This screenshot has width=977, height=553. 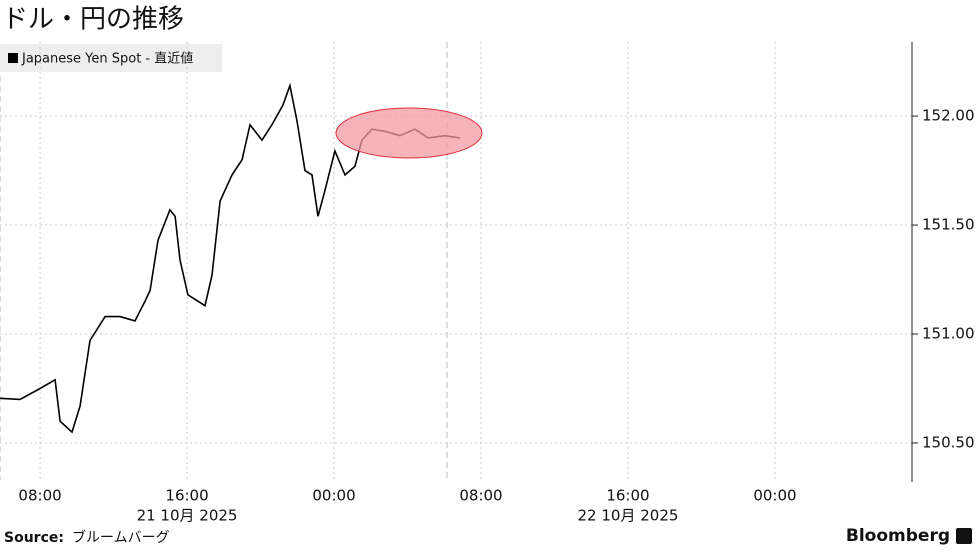 I want to click on y-tick-label: 151.00, so click(x=948, y=334).